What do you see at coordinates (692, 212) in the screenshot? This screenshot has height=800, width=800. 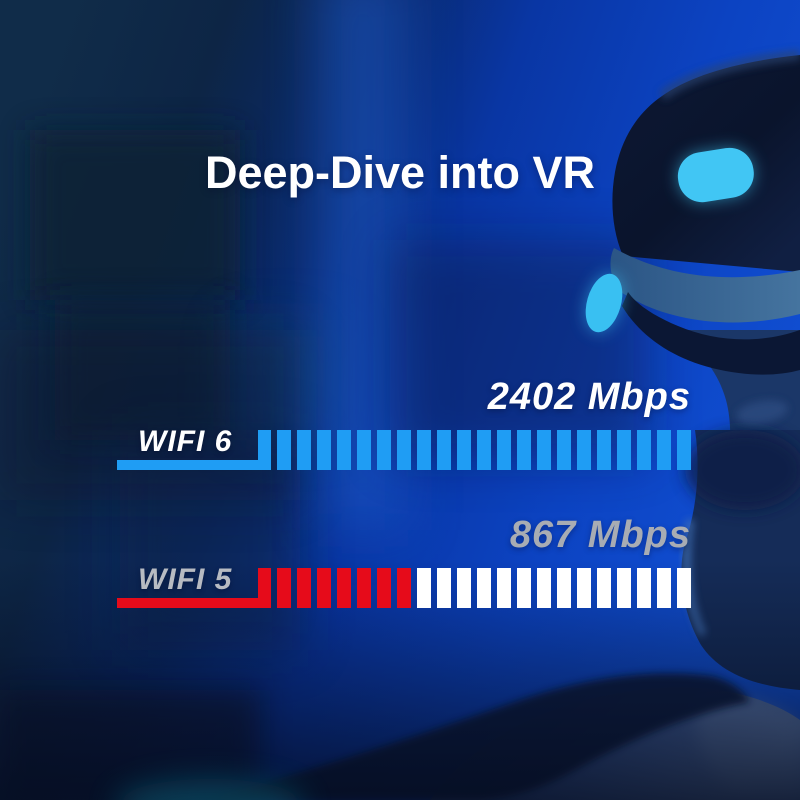 I see `vr-headset` at bounding box center [692, 212].